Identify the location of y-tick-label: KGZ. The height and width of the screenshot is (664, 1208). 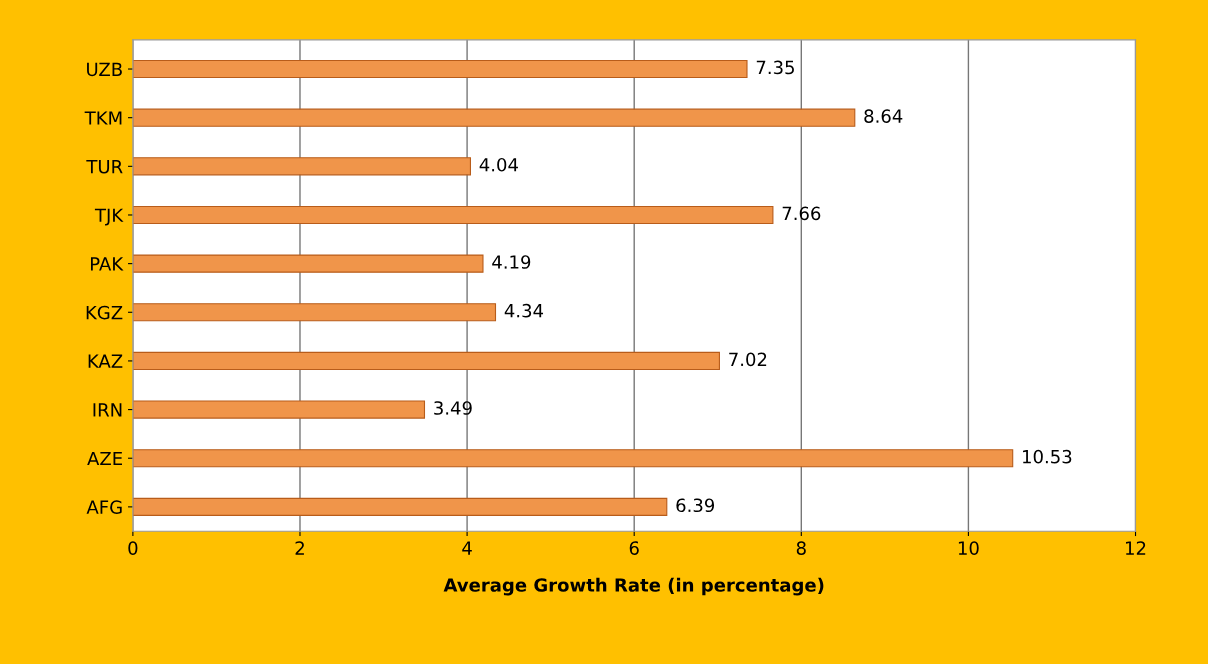
(104, 312).